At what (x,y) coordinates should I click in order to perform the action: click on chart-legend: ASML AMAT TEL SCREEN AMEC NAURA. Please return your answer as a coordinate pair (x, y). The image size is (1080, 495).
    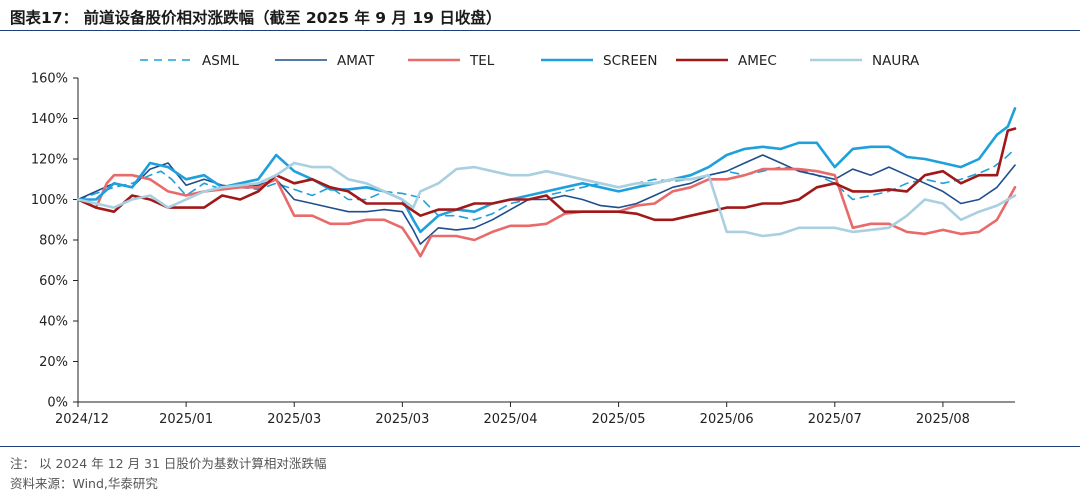
    Looking at the image, I should click on (530, 61).